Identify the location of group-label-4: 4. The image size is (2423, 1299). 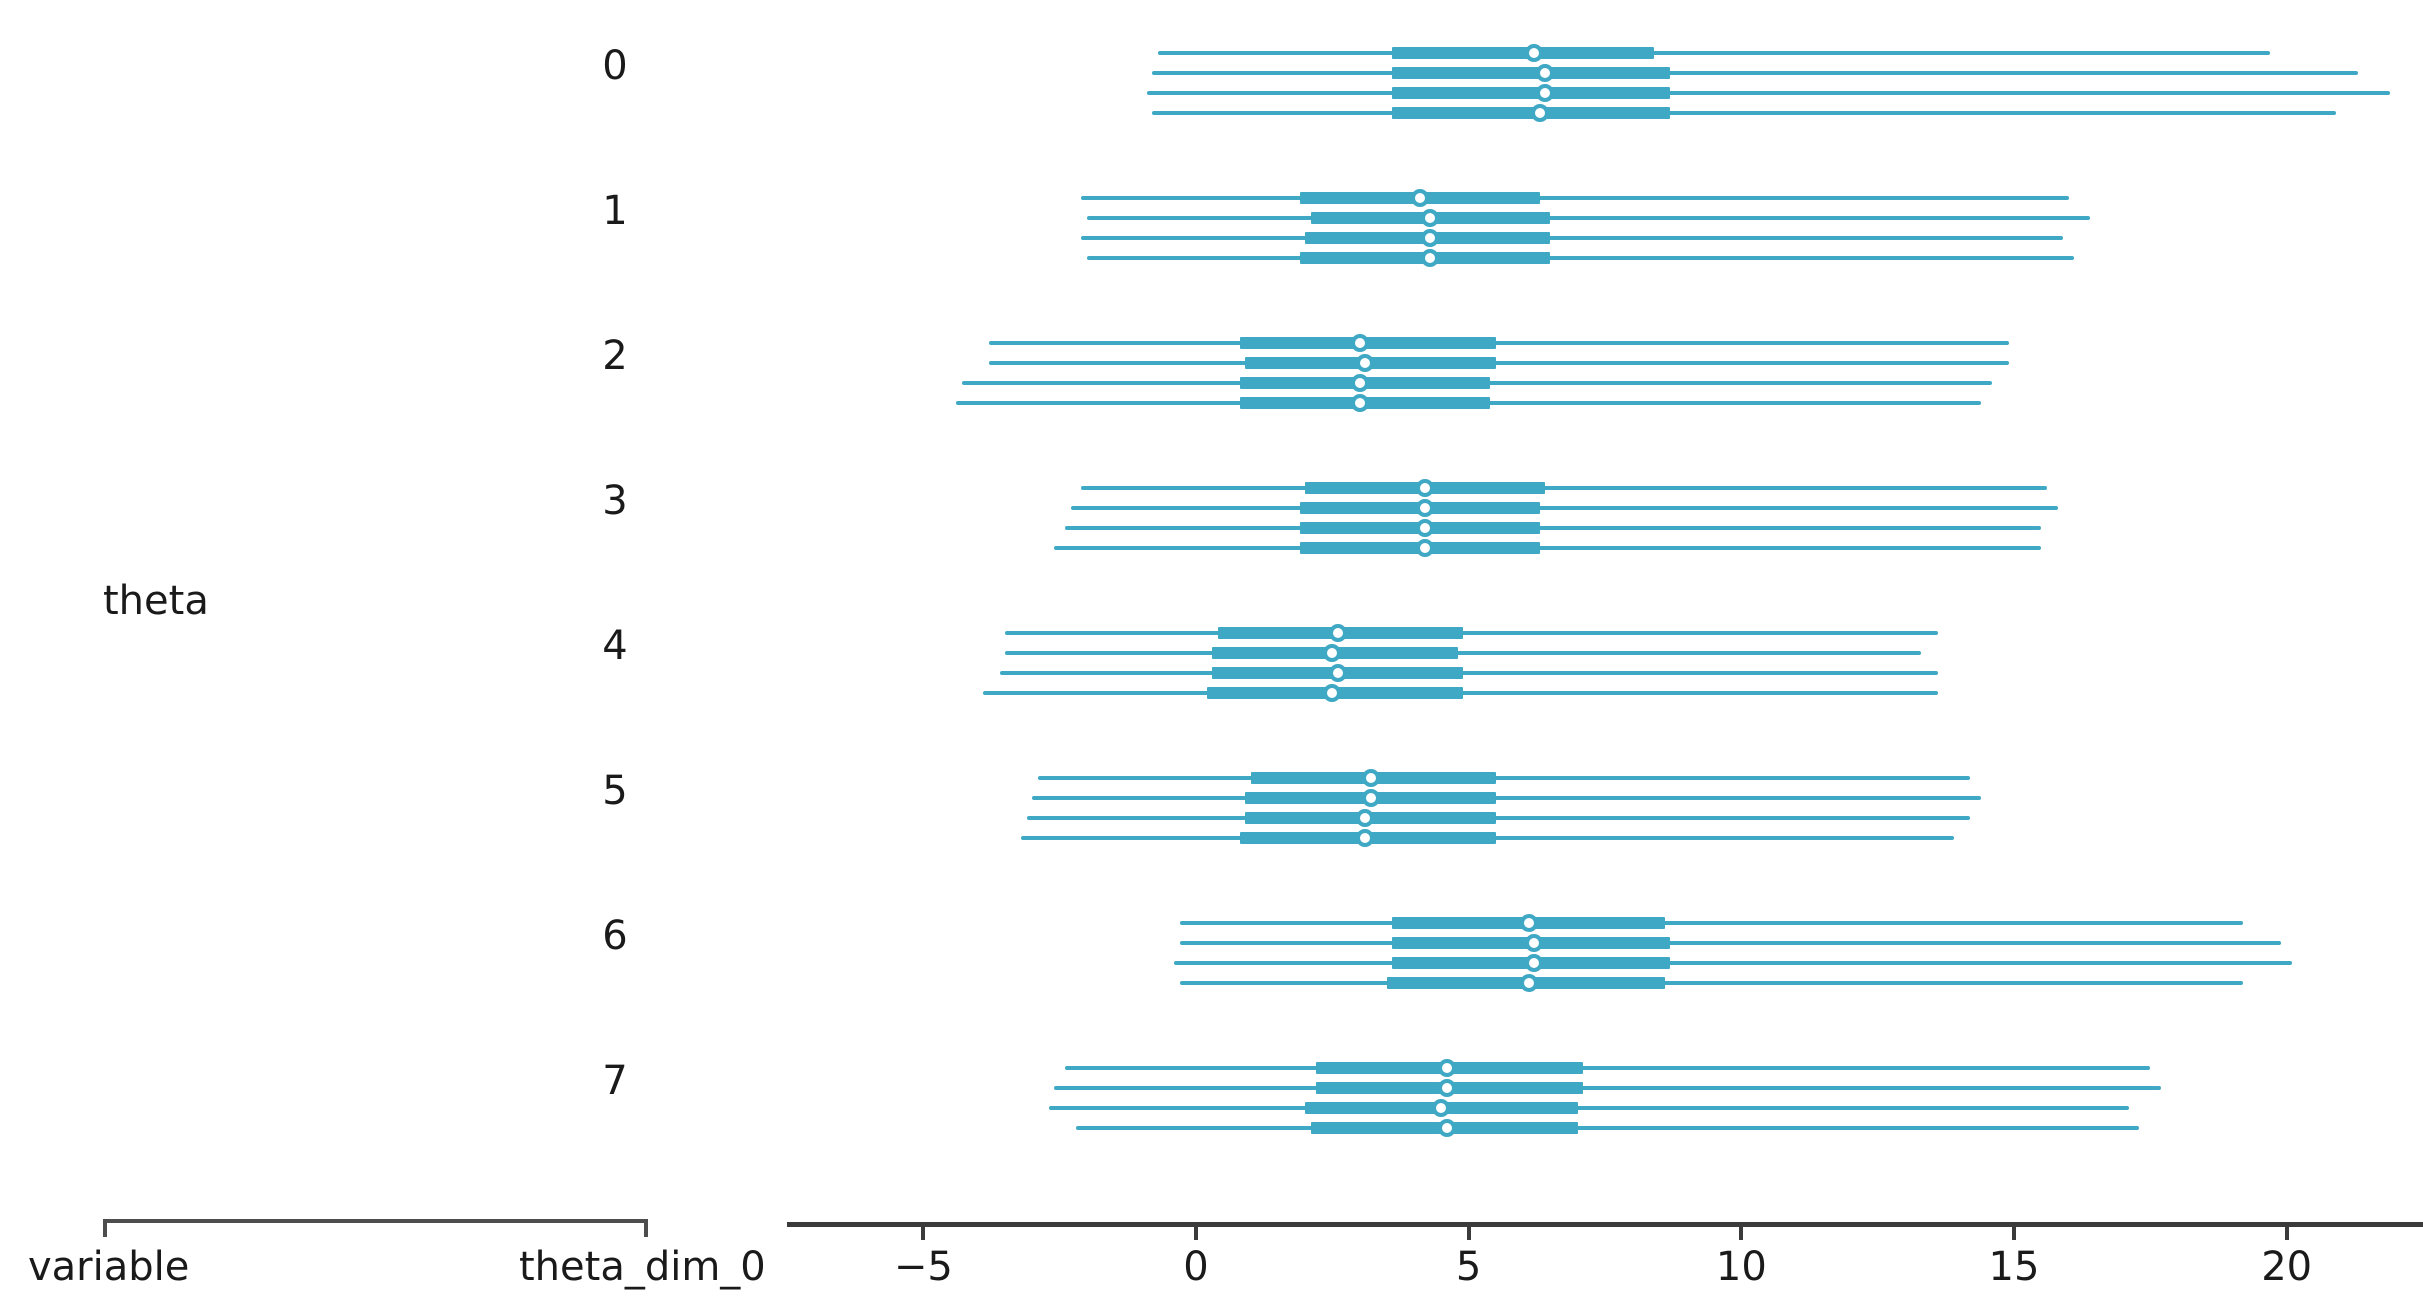
(615, 646).